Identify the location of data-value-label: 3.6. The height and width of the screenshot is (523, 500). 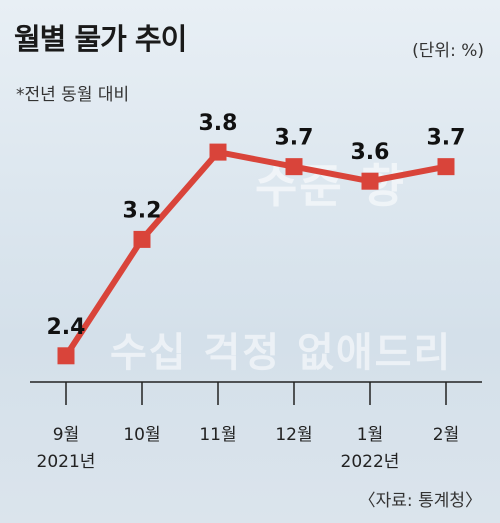
(370, 152).